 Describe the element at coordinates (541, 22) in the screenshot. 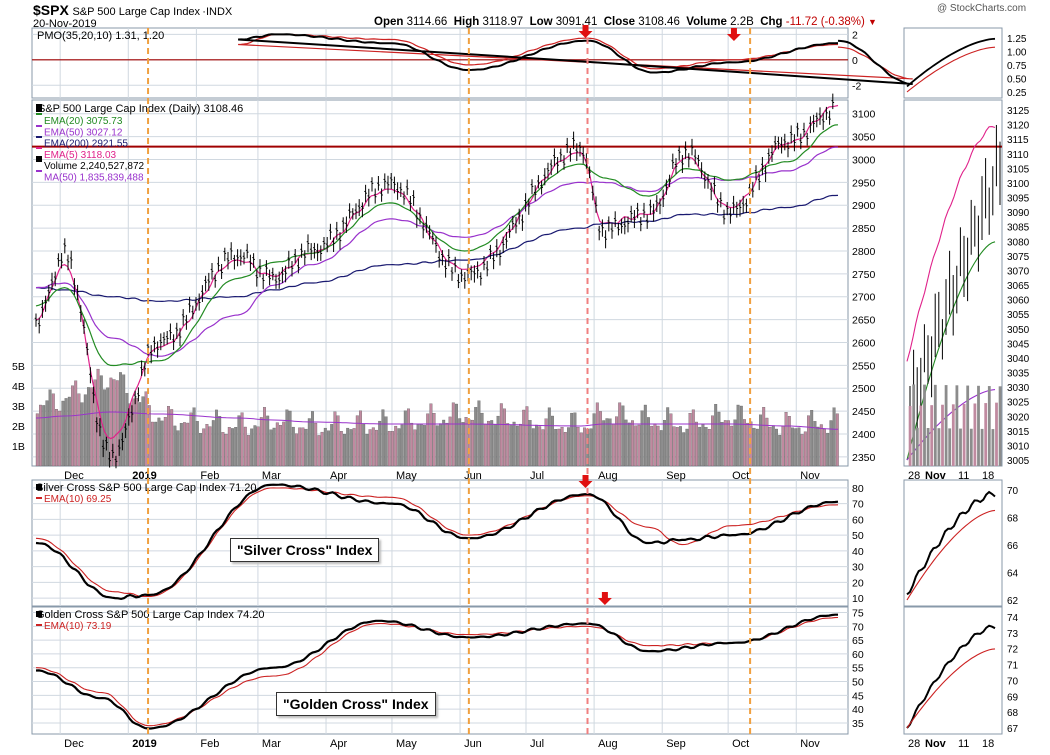

I see `low-label: Low` at that location.